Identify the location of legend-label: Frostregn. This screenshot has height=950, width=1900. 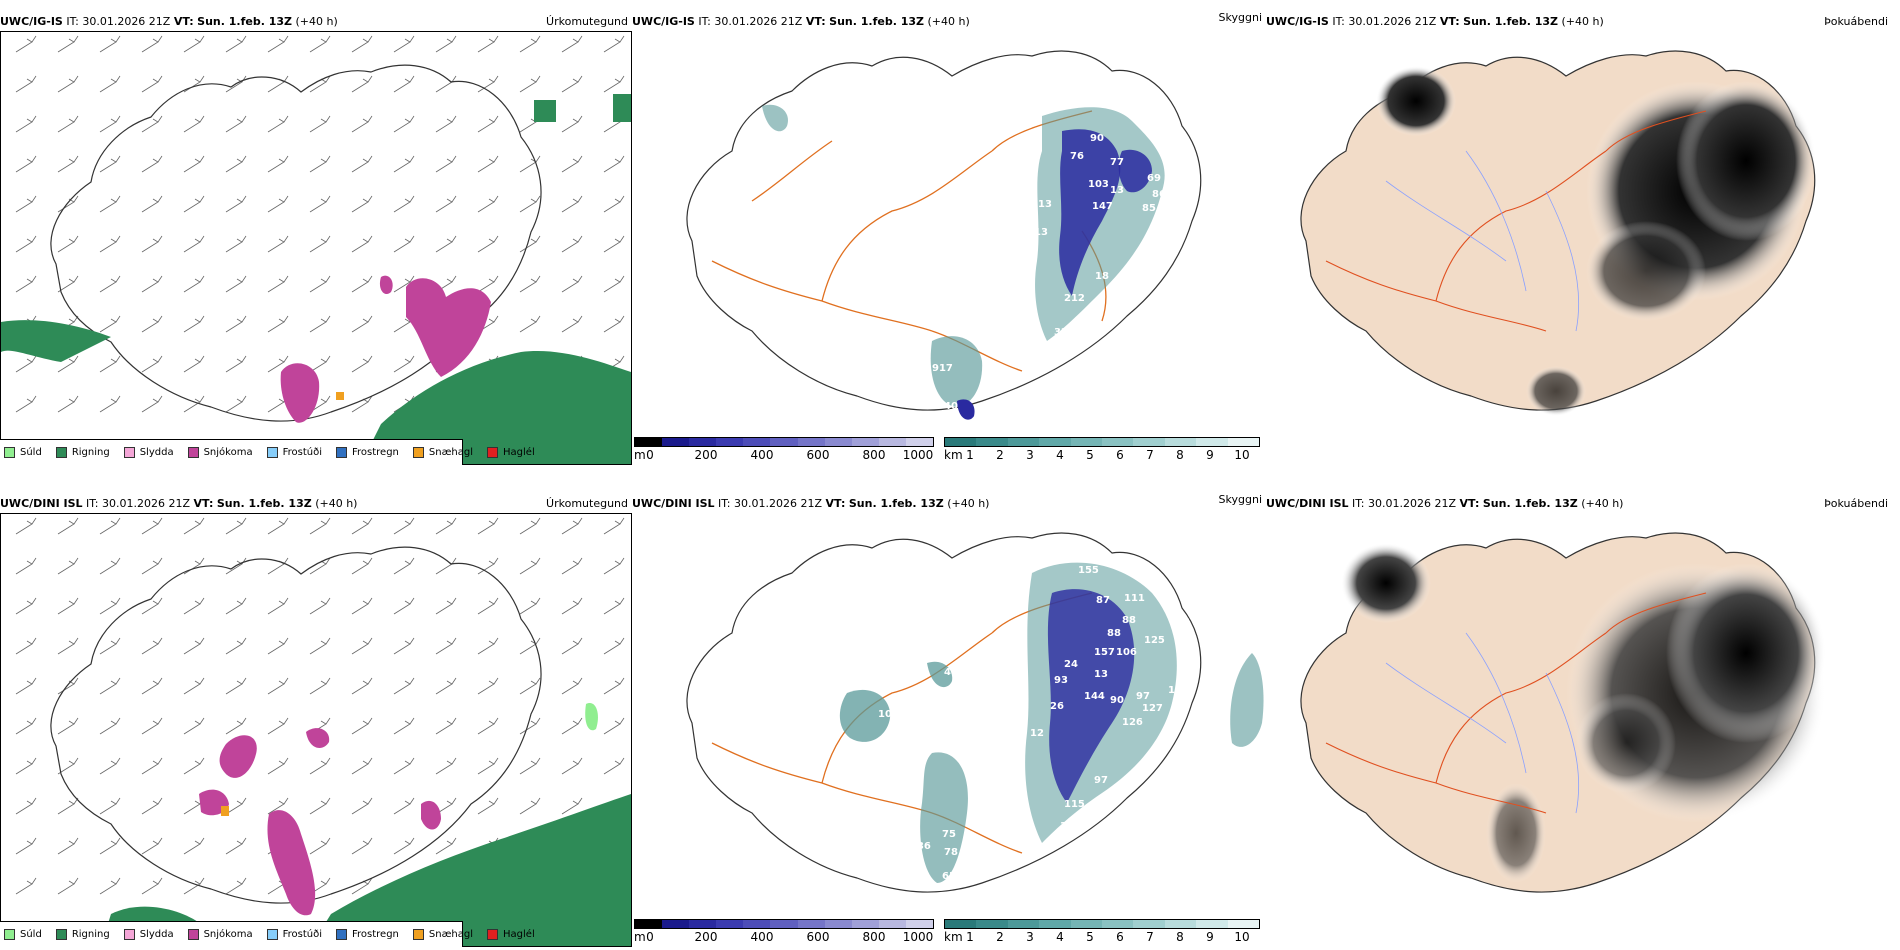
(375, 452).